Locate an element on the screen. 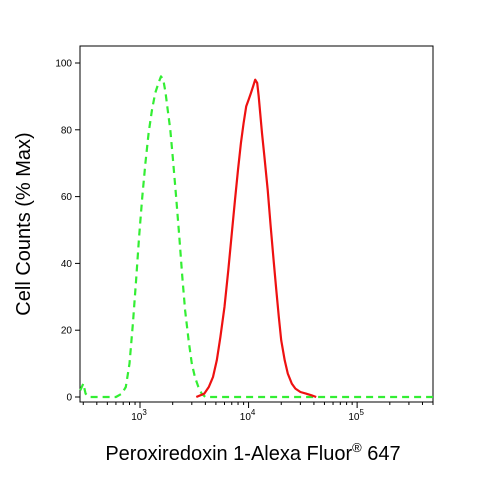  y-tick-label: 80 is located at coordinates (67, 130).